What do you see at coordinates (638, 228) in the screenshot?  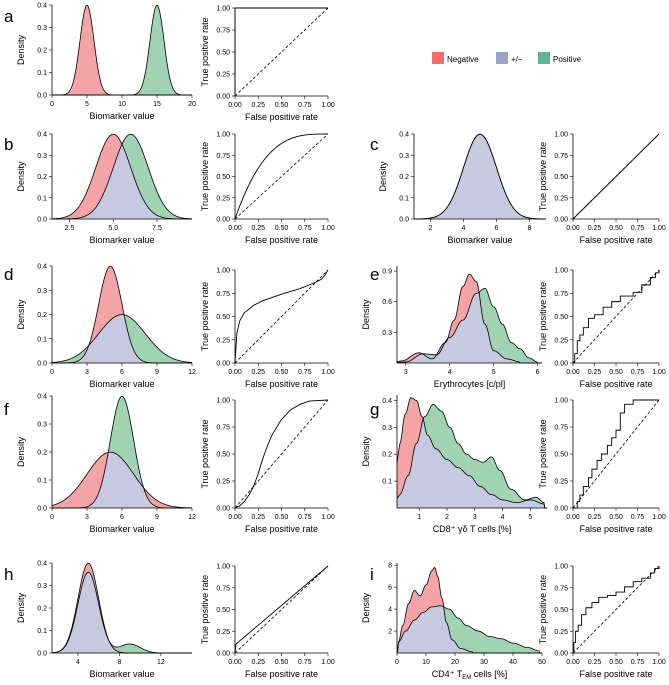 I see `panel-c-roc-x-tick-label: 0.75` at bounding box center [638, 228].